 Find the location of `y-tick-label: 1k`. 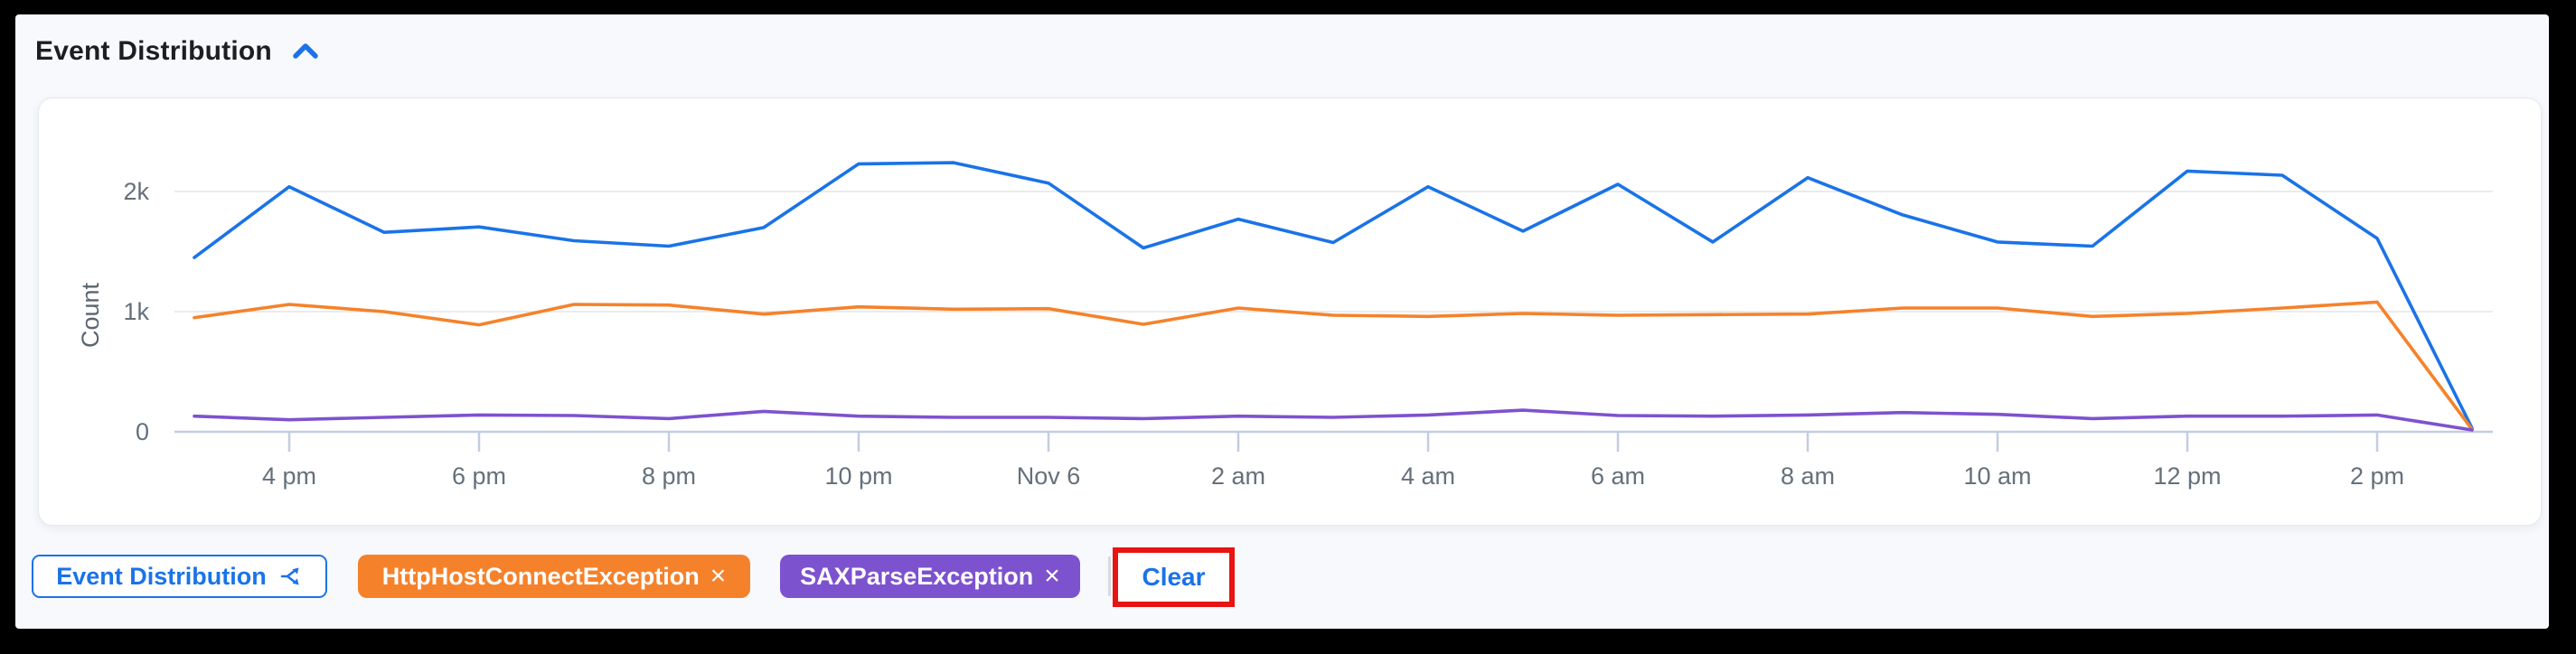

y-tick-label: 1k is located at coordinates (136, 311).